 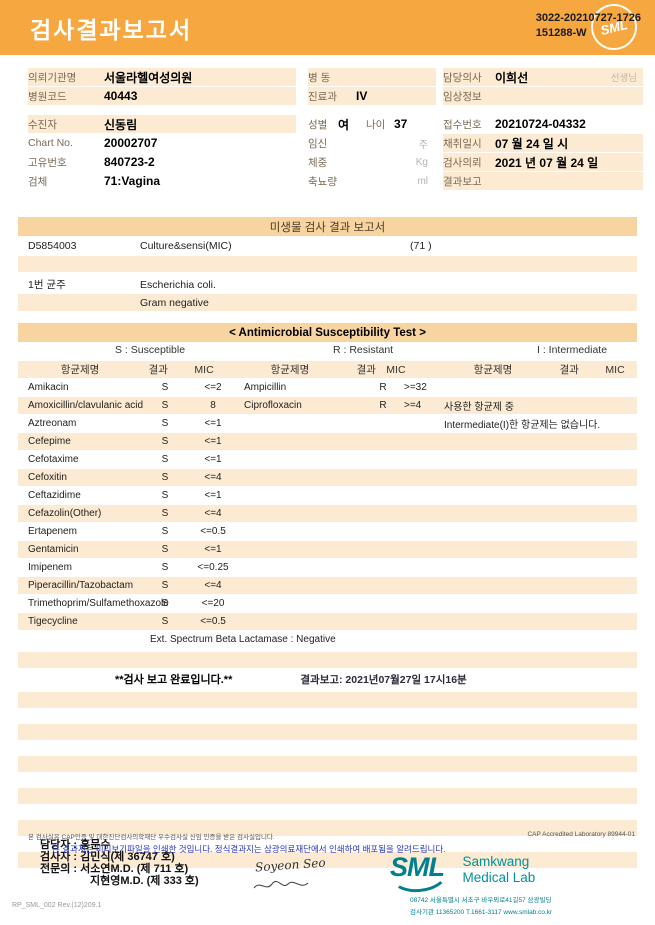 What do you see at coordinates (204, 369) in the screenshot?
I see `col-mic-1: MIC` at bounding box center [204, 369].